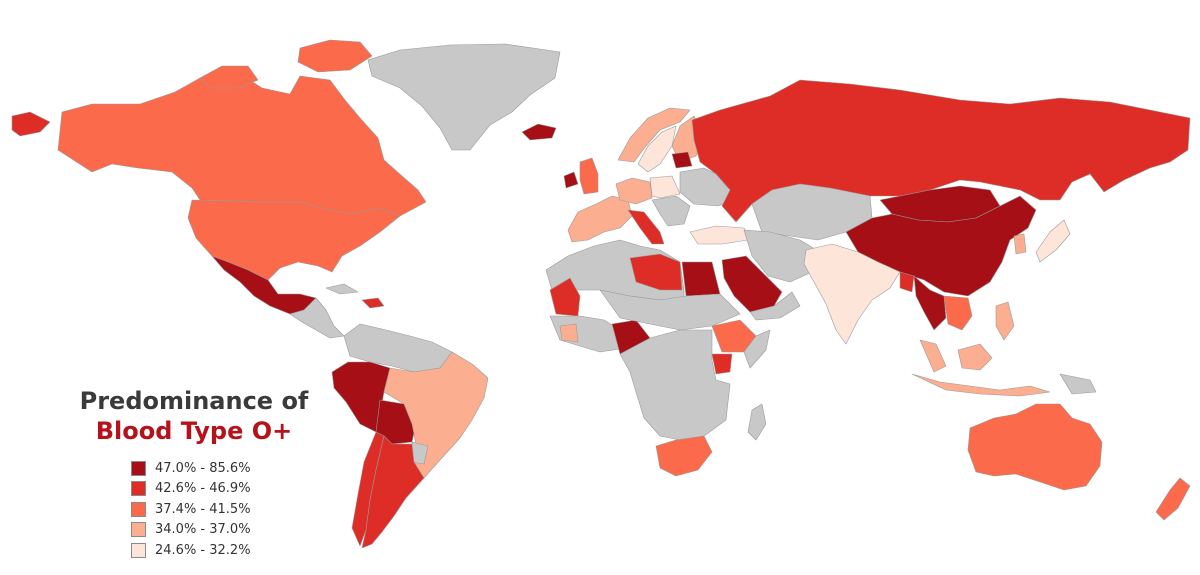 This screenshot has height=575, width=1200. I want to click on indonesia, so click(981, 385).